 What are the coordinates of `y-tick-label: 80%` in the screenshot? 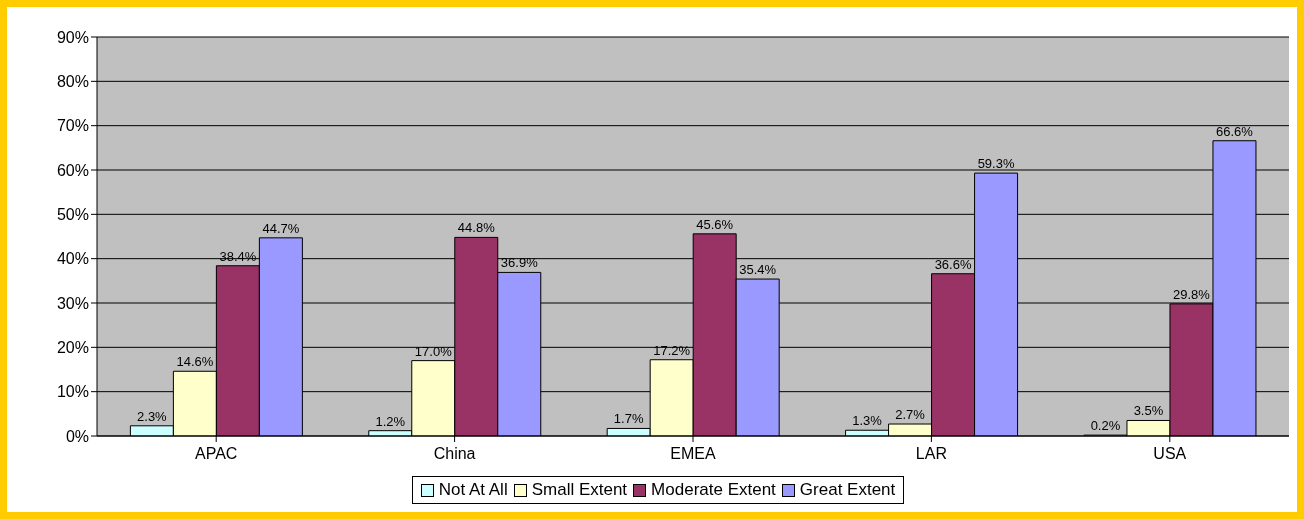 It's located at (72, 82).